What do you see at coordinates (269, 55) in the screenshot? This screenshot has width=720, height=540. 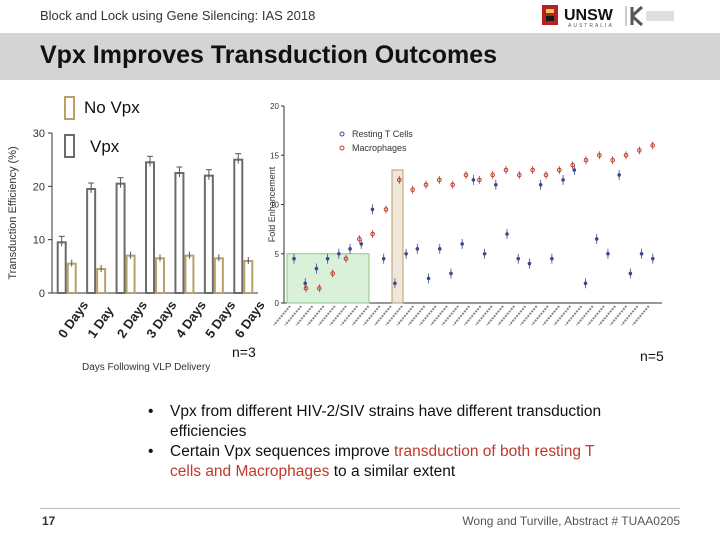 I see `slide-title: Vpx Improves Transduction Outcomes` at bounding box center [269, 55].